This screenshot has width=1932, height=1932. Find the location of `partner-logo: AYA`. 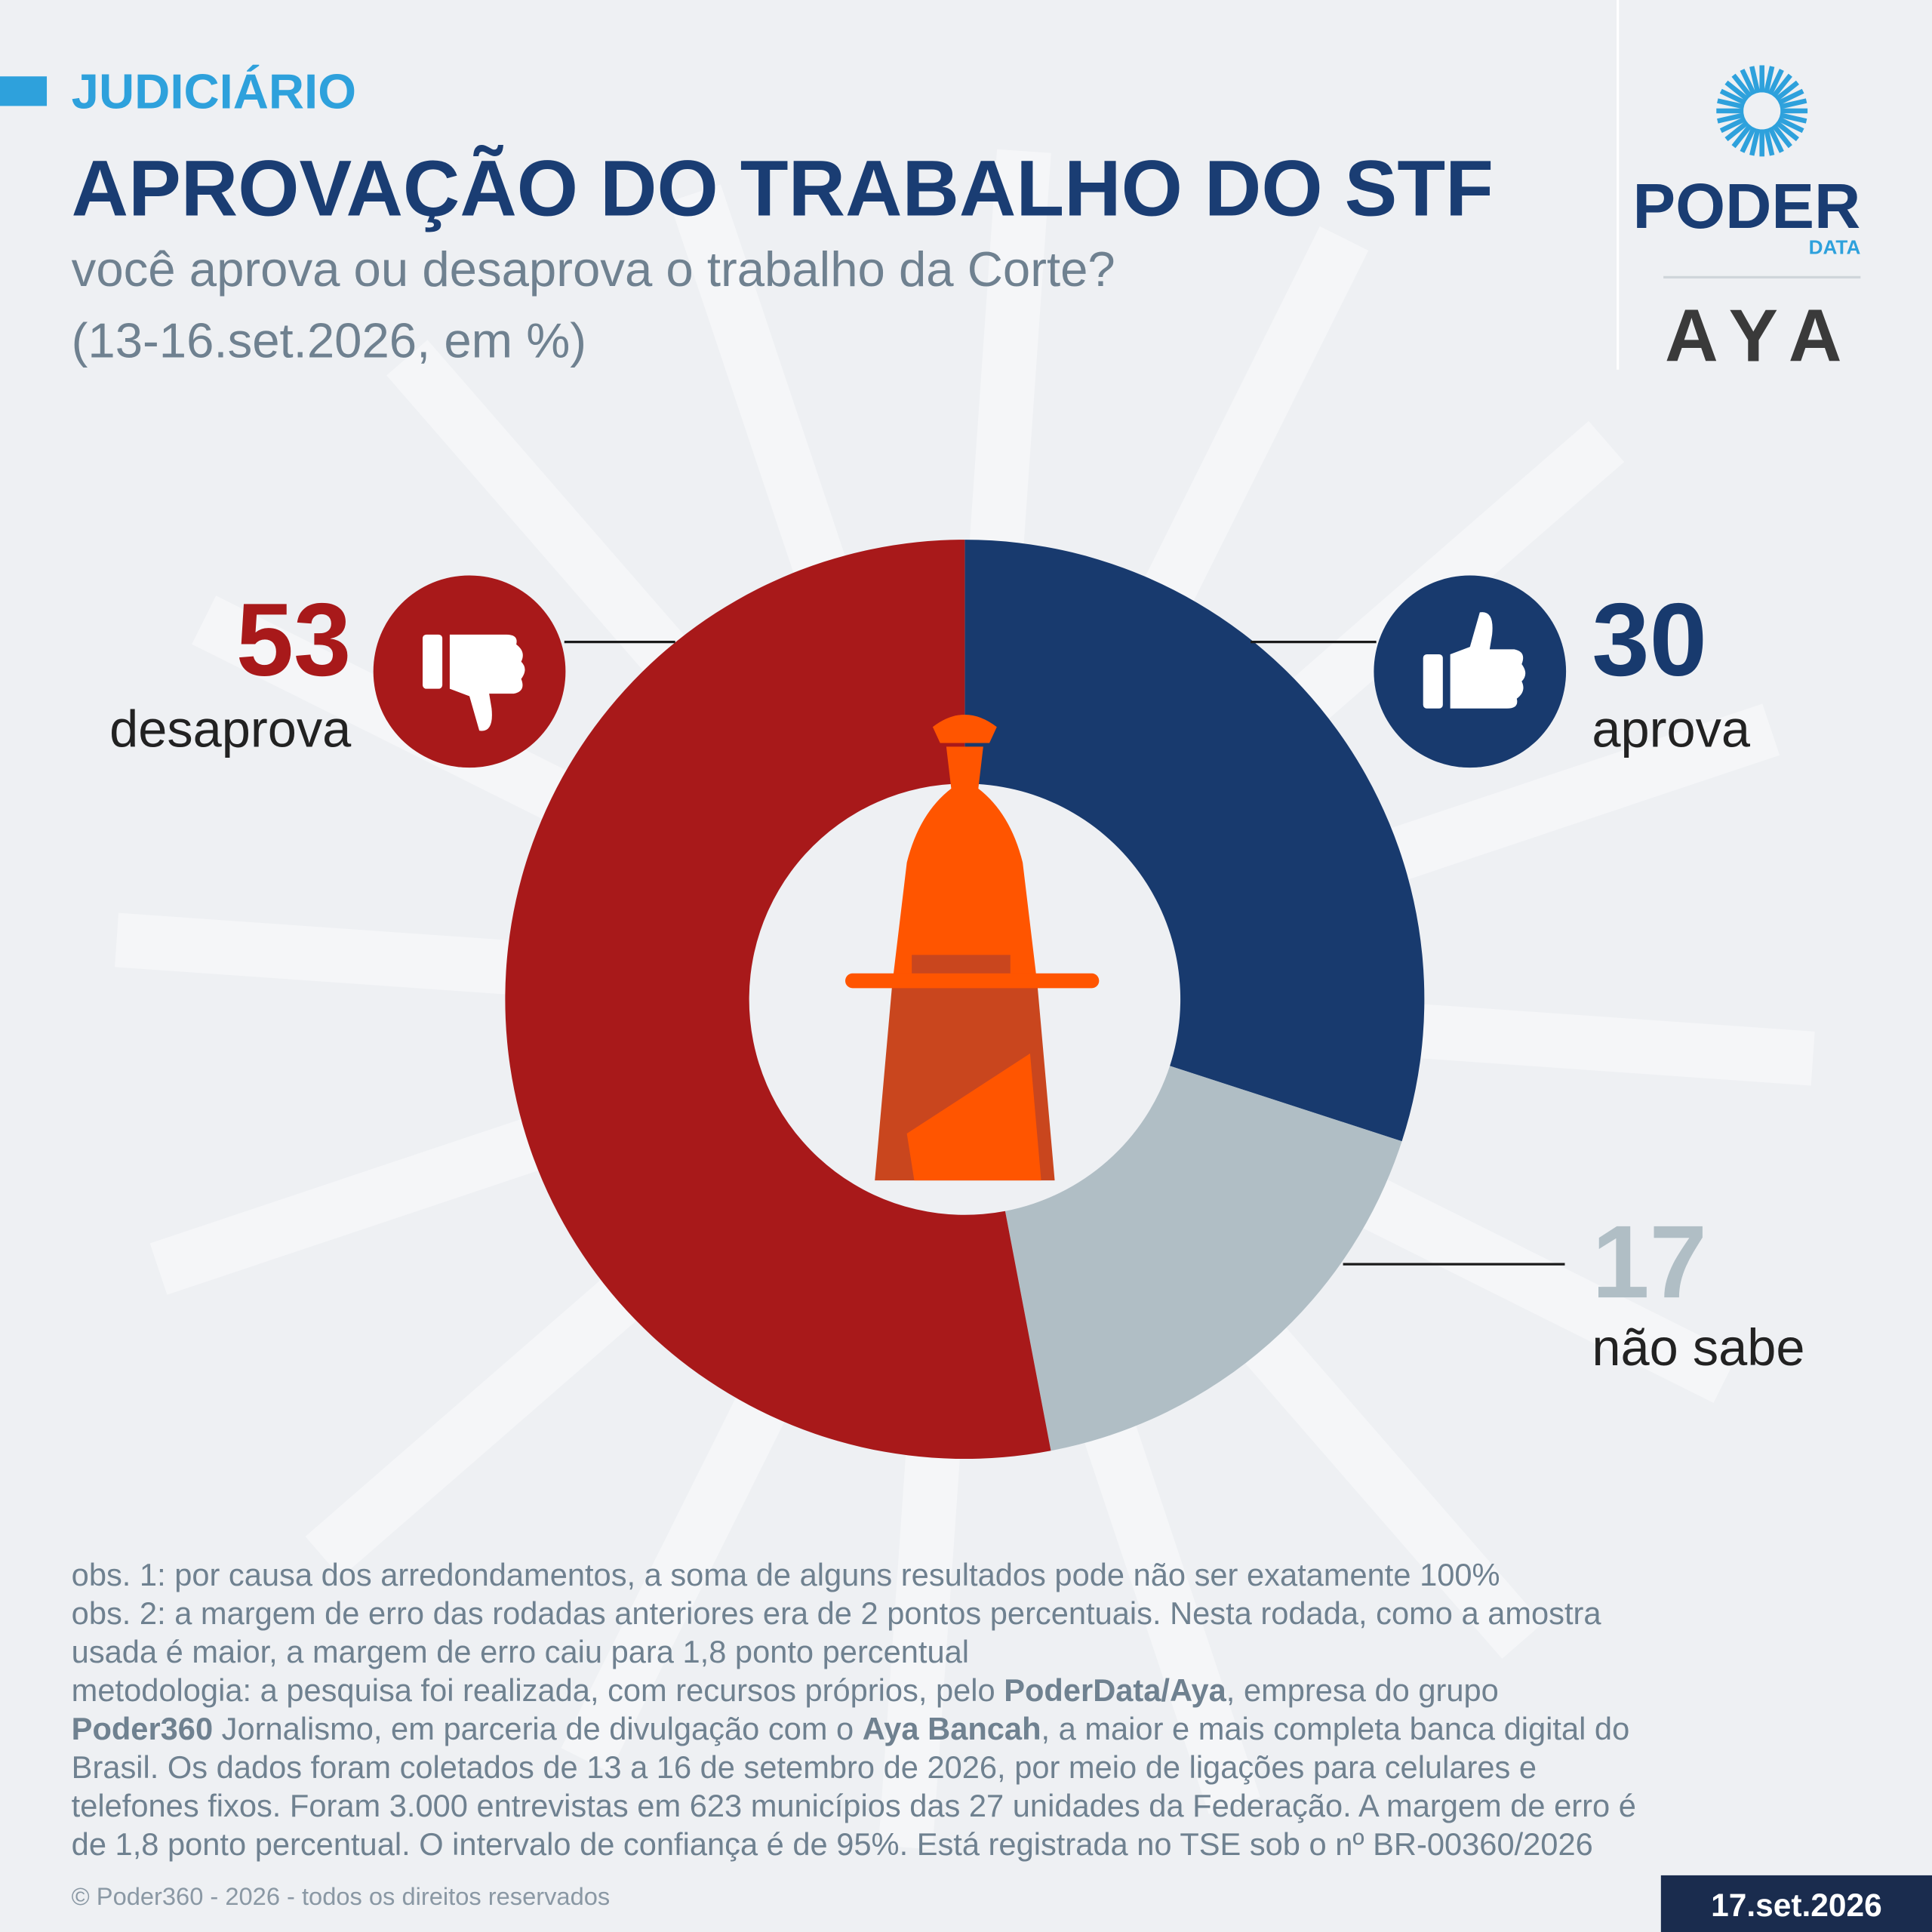

partner-logo: AYA is located at coordinates (1762, 335).